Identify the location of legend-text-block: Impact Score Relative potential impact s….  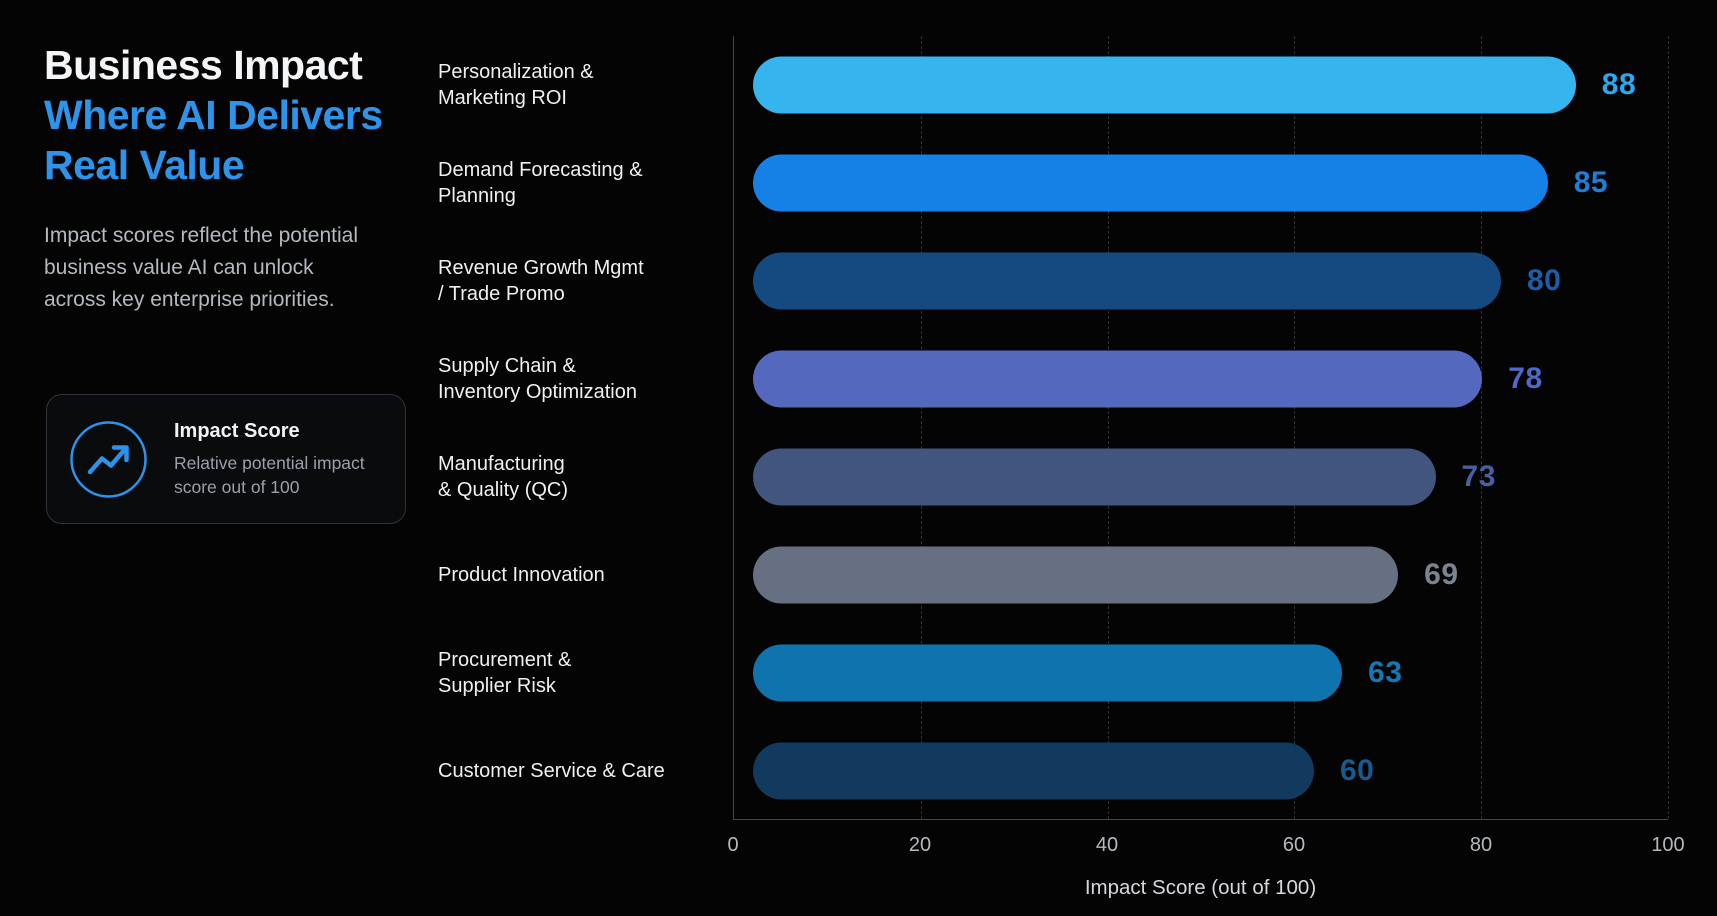
(269, 459).